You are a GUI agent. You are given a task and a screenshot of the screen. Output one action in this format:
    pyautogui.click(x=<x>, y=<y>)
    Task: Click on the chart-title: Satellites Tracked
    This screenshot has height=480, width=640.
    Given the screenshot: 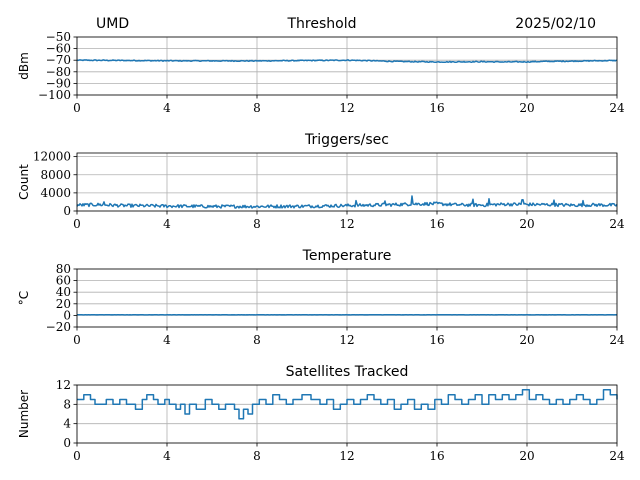 What is the action you would take?
    pyautogui.click(x=347, y=372)
    